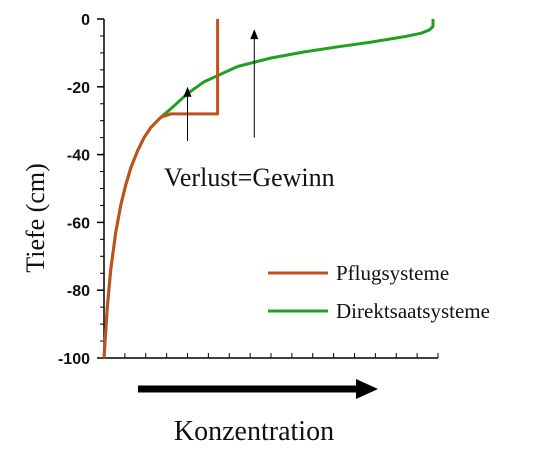  What do you see at coordinates (74, 359) in the screenshot?
I see `y-tick-label: -100` at bounding box center [74, 359].